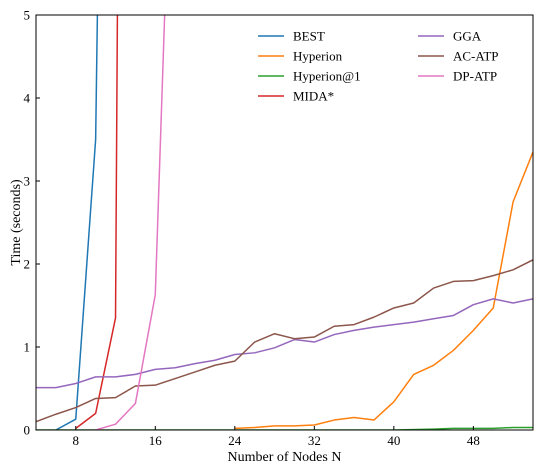 This screenshot has height=472, width=550. What do you see at coordinates (291, 36) in the screenshot?
I see `legend-item-best: BEST` at bounding box center [291, 36].